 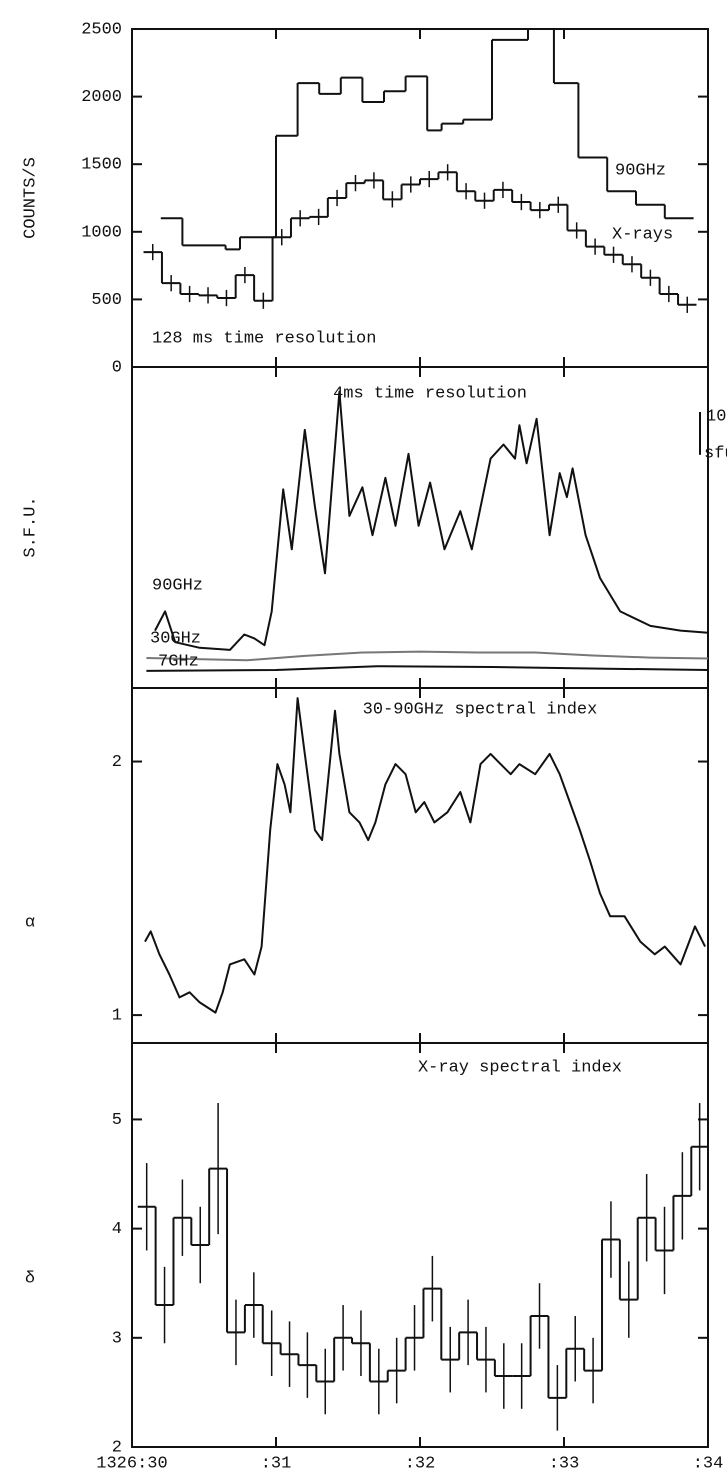 What do you see at coordinates (30, 1278) in the screenshot?
I see `y-axis-label: δ` at bounding box center [30, 1278].